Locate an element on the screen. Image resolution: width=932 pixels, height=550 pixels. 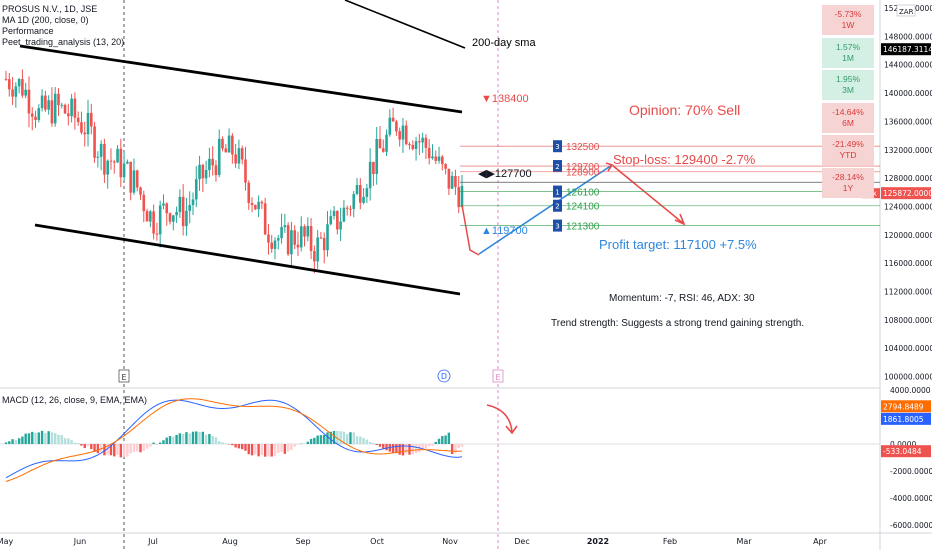
opinion-label: Opinion: 70% Sell is located at coordinates (684, 110).